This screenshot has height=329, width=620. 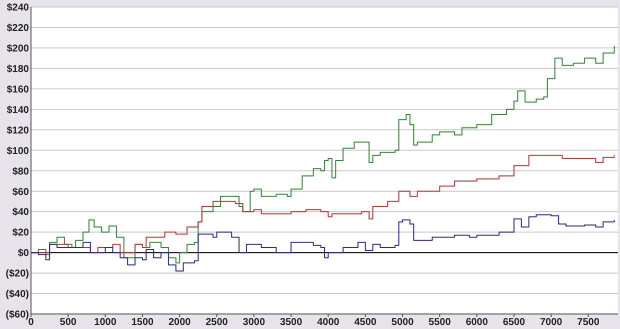 I want to click on x-tick-label: 3000, so click(x=254, y=322).